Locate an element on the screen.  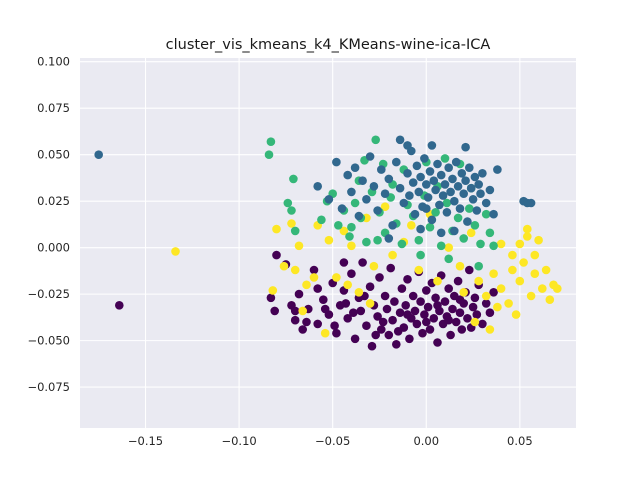
y-tick-label: 0.000 is located at coordinates (53, 248).